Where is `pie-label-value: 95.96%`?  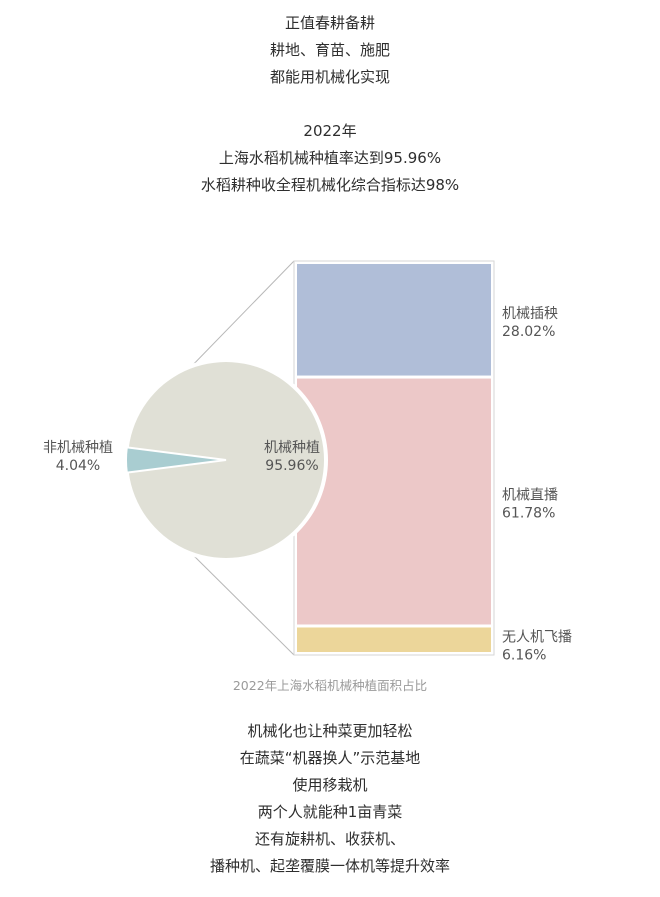
pie-label-value: 95.96% is located at coordinates (291, 466).